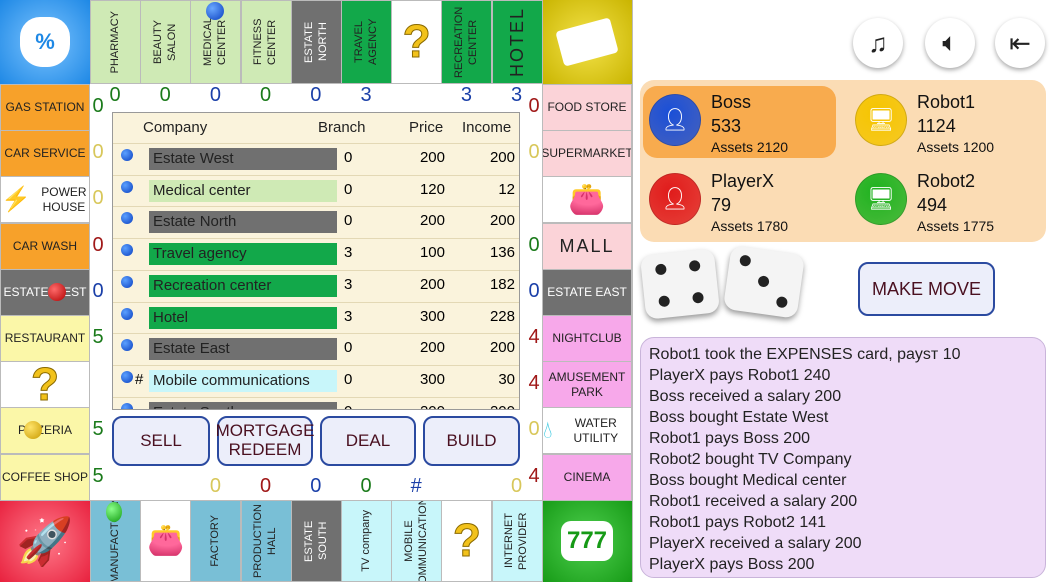 The width and height of the screenshot is (1052, 582). Describe the element at coordinates (750, 147) in the screenshot. I see `player-assets: Assets 2120` at that location.